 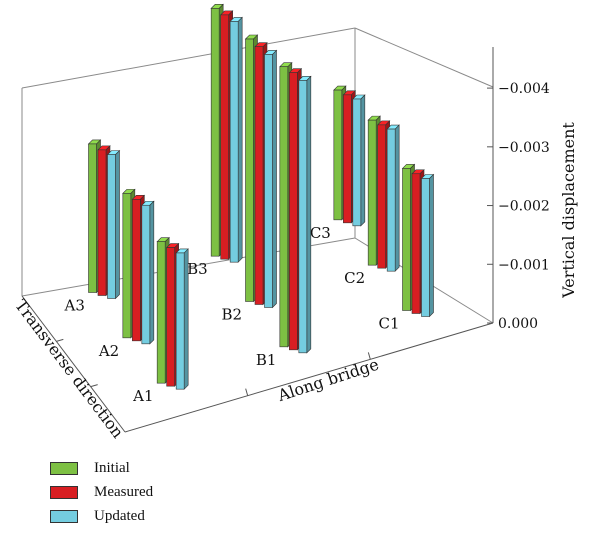 What do you see at coordinates (328, 380) in the screenshot?
I see `x-axis-label: Along bridge` at bounding box center [328, 380].